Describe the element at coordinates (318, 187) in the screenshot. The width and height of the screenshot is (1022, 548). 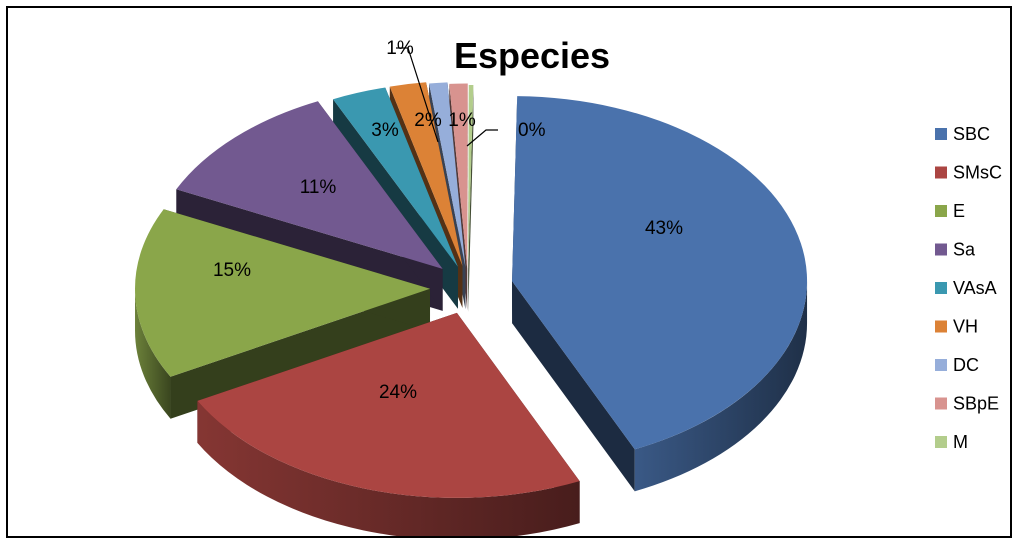
I see `data-label-sa: 11%` at that location.